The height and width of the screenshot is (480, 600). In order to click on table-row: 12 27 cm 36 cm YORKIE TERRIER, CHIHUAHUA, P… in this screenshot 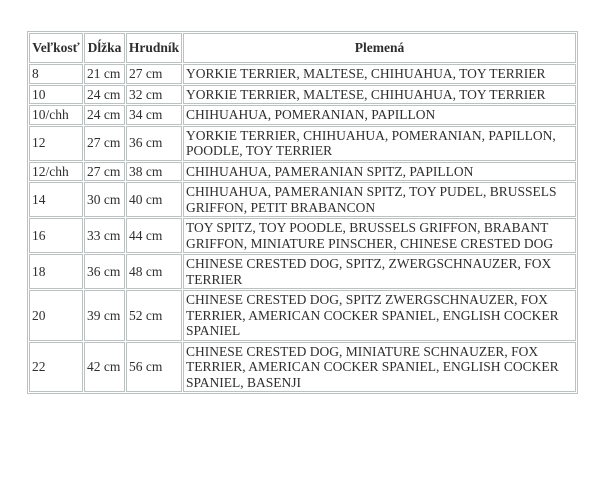, I will do `click(302, 143)`.